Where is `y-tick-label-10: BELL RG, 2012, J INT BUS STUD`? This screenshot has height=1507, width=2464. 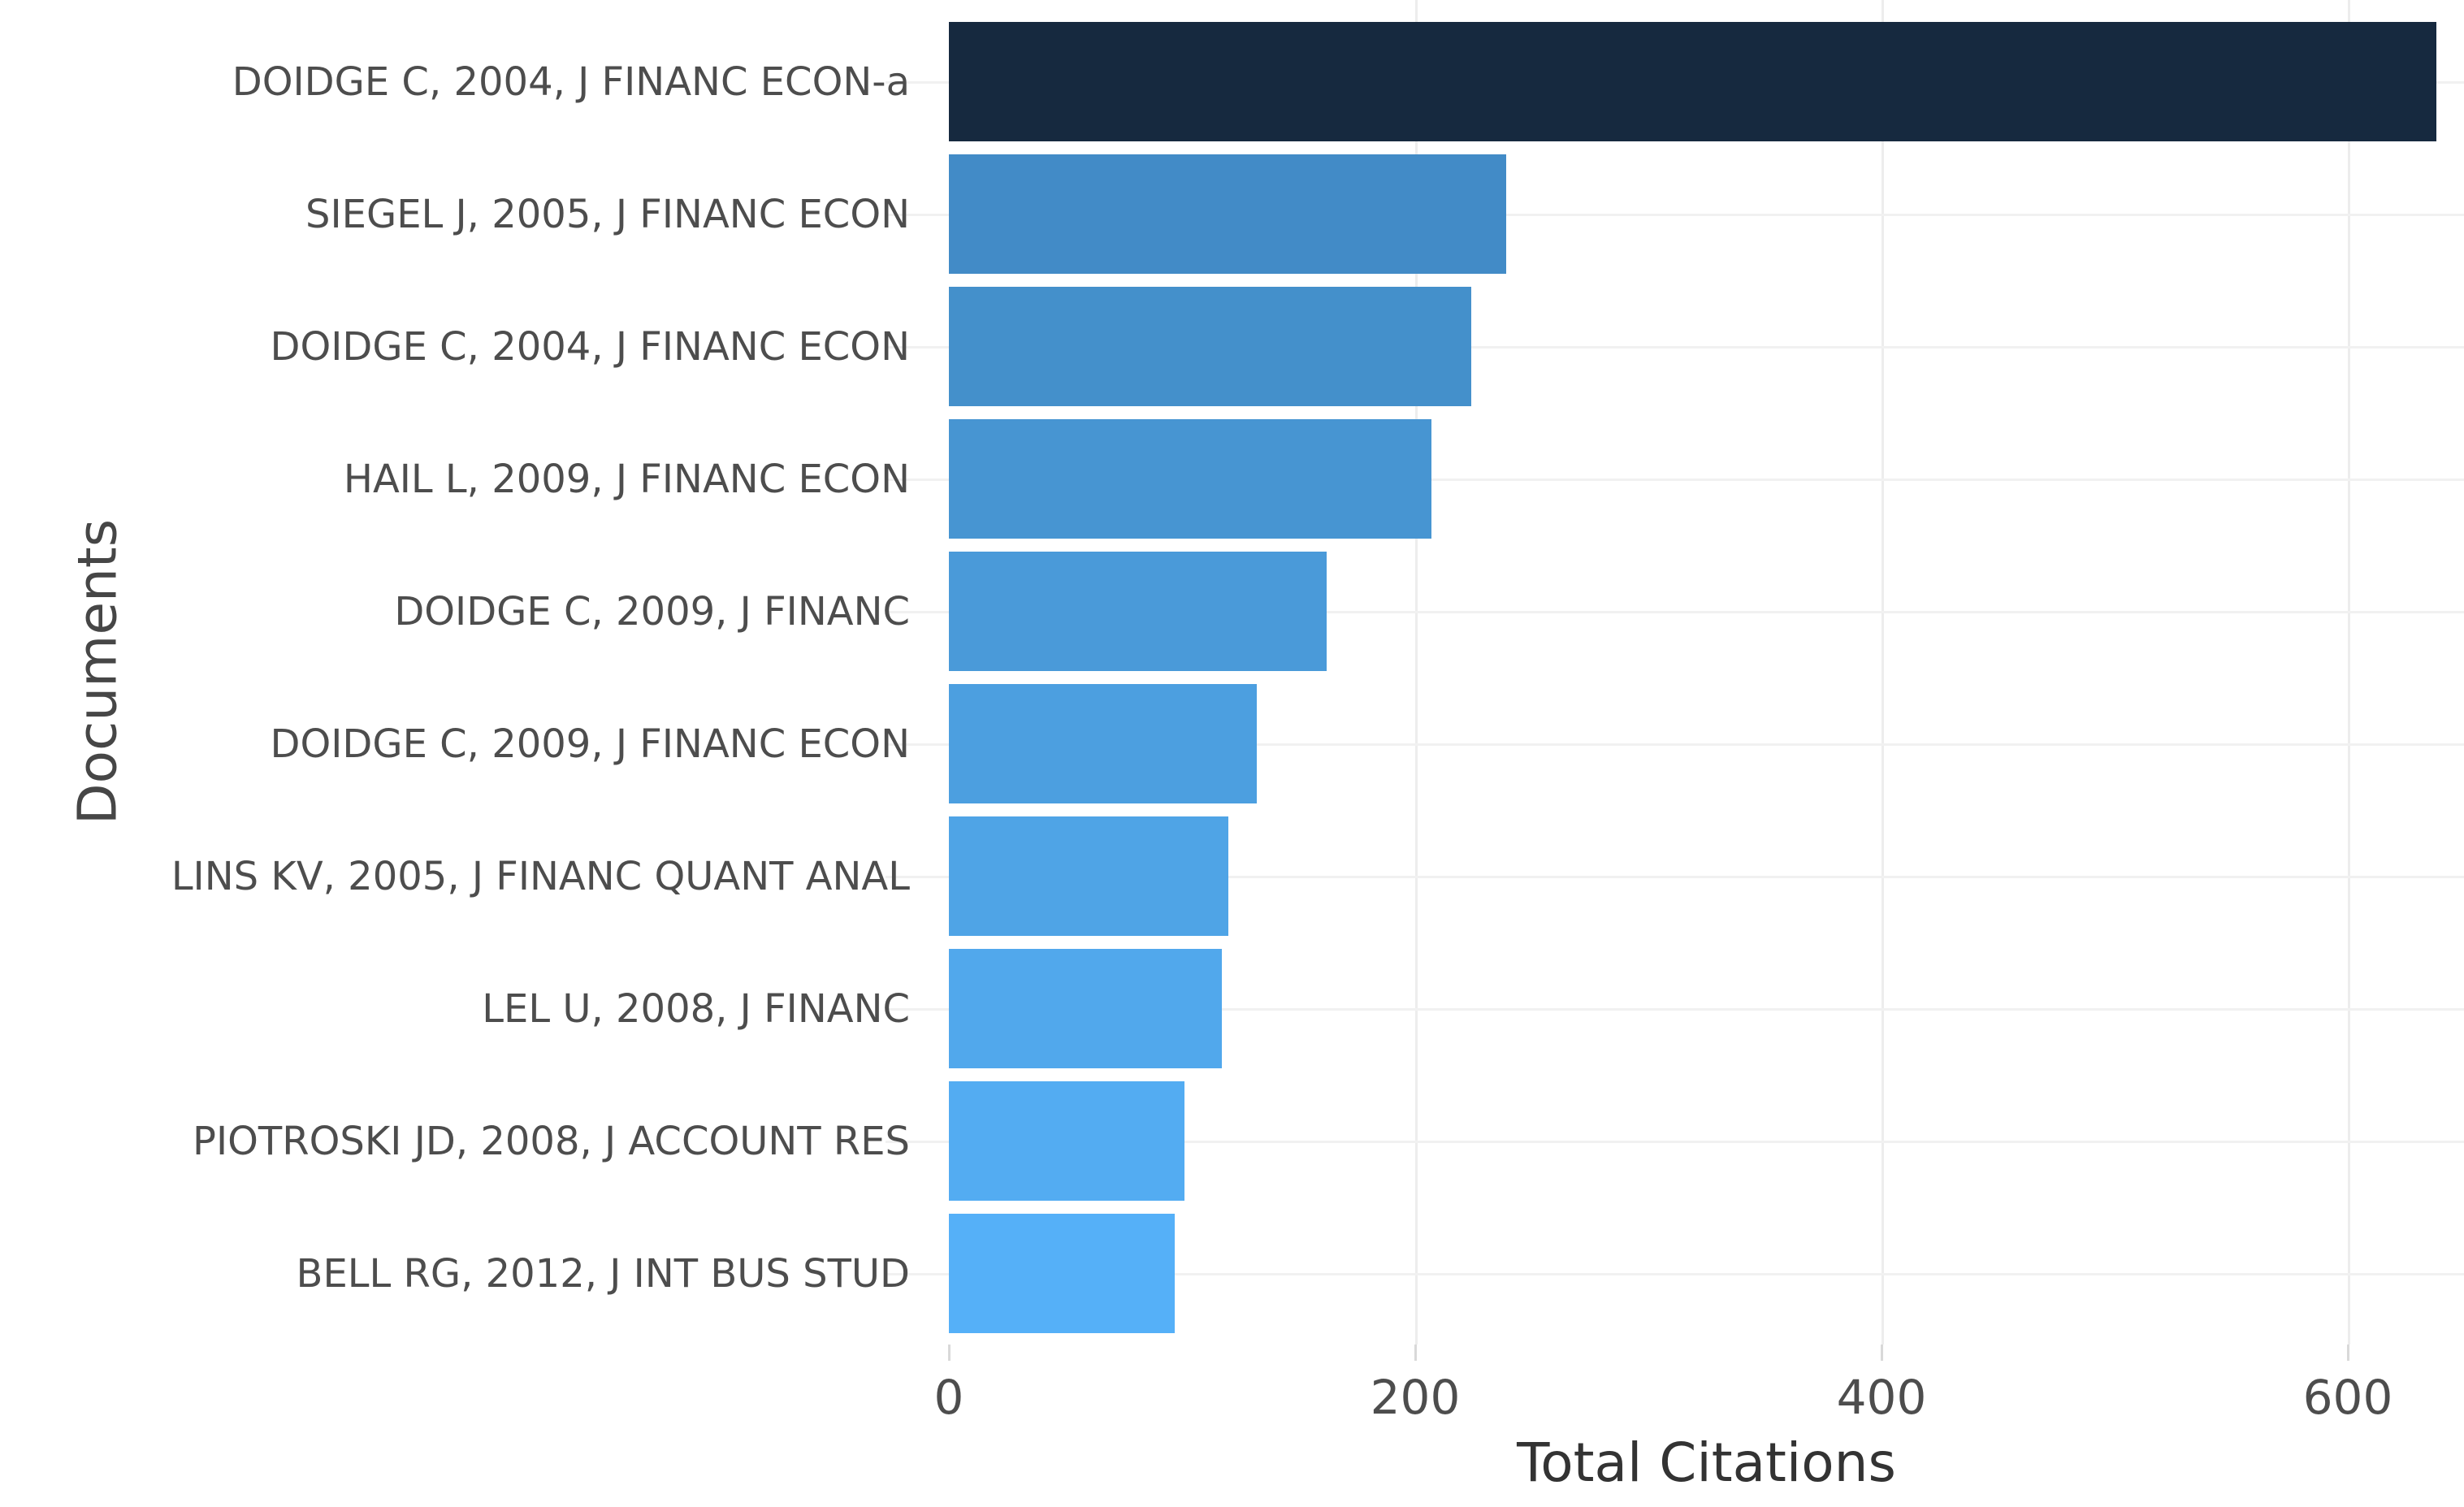
y-tick-label-10: BELL RG, 2012, J INT BUS STUD is located at coordinates (603, 1274).